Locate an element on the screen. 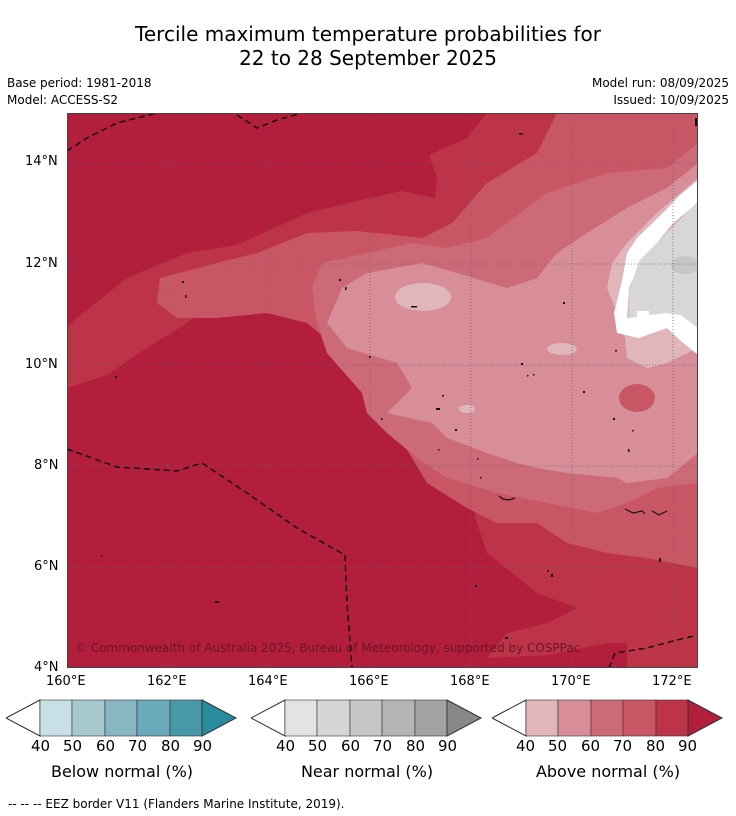 This screenshot has width=736, height=816. near-tick-40: 40 is located at coordinates (286, 746).